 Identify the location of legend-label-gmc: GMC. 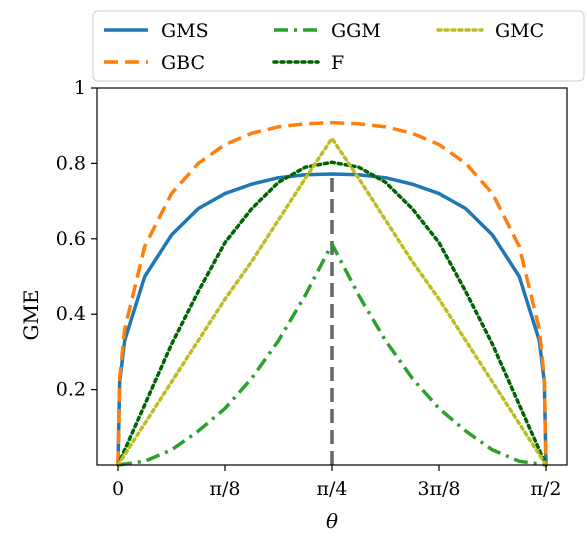
(519, 31).